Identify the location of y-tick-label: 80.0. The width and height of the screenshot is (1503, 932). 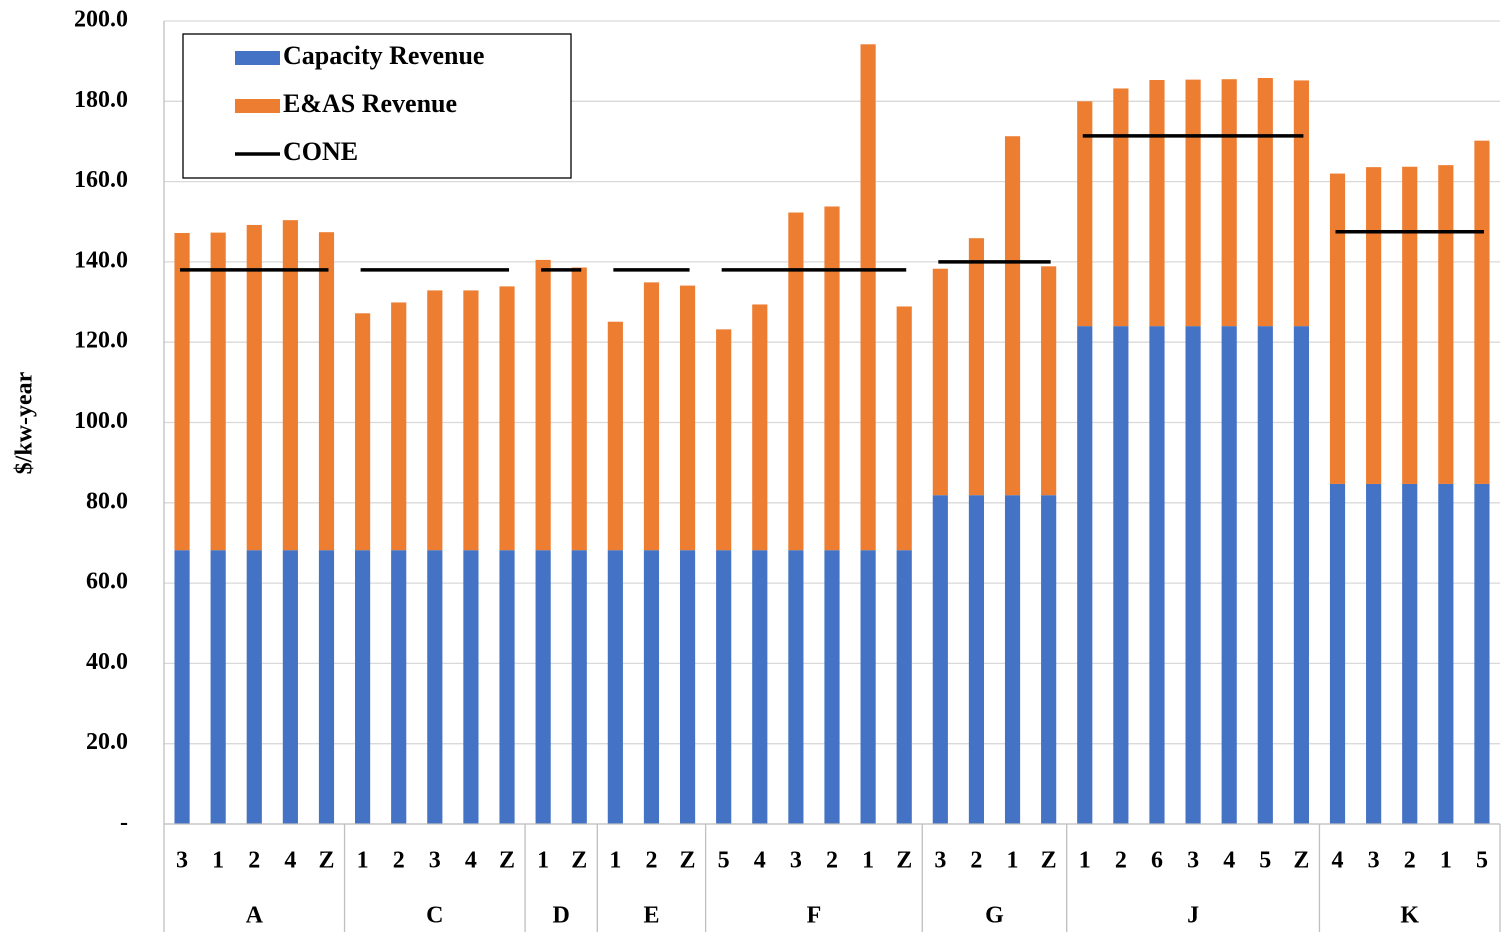
(107, 501).